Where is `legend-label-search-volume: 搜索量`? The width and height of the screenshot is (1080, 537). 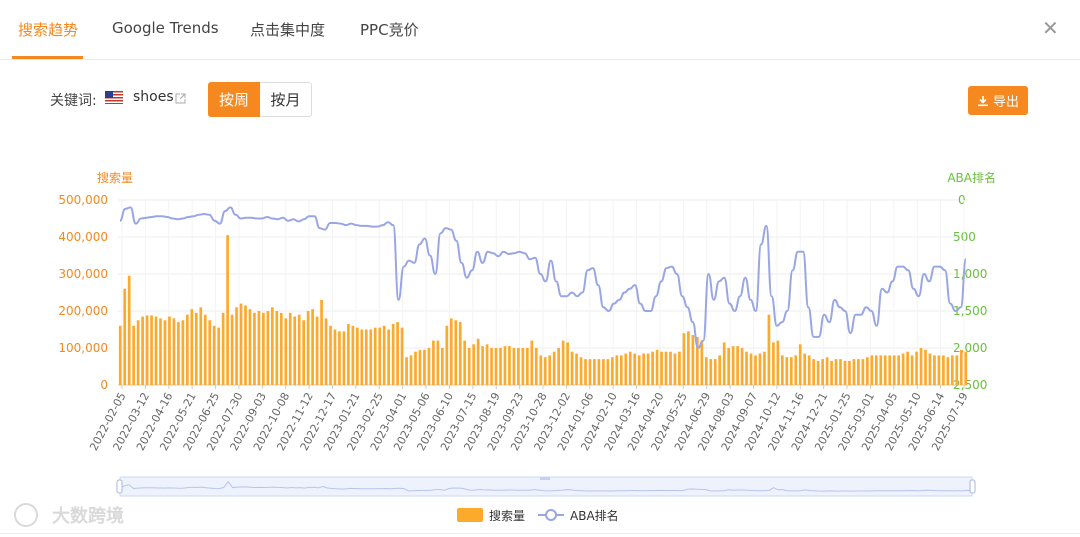 legend-label-search-volume: 搜索量 is located at coordinates (507, 515).